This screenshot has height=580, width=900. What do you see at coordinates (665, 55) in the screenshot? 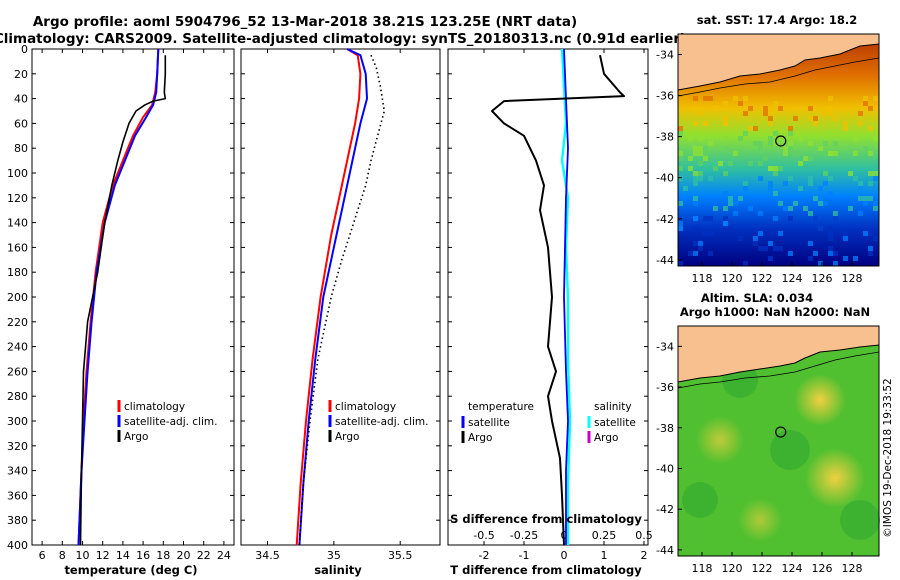
I see `lat-tick-label: -34` at bounding box center [665, 55].